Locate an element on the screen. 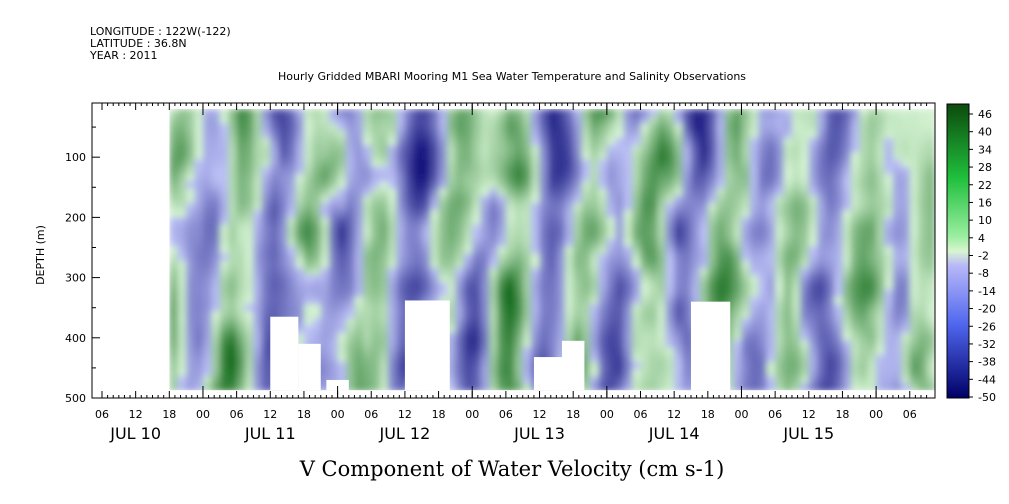 Image resolution: width=1009 pixels, height=504 pixels. x-tick-label: 12 is located at coordinates (809, 414).